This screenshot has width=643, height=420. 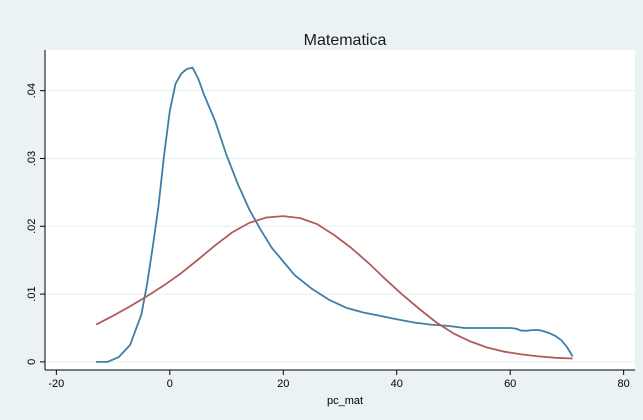 I want to click on x-tick-label: 60, so click(x=510, y=384).